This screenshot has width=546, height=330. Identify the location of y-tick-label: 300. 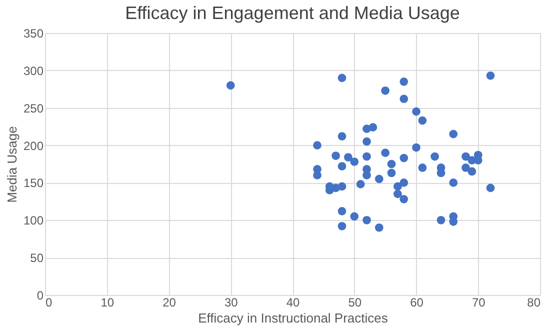
(33, 71).